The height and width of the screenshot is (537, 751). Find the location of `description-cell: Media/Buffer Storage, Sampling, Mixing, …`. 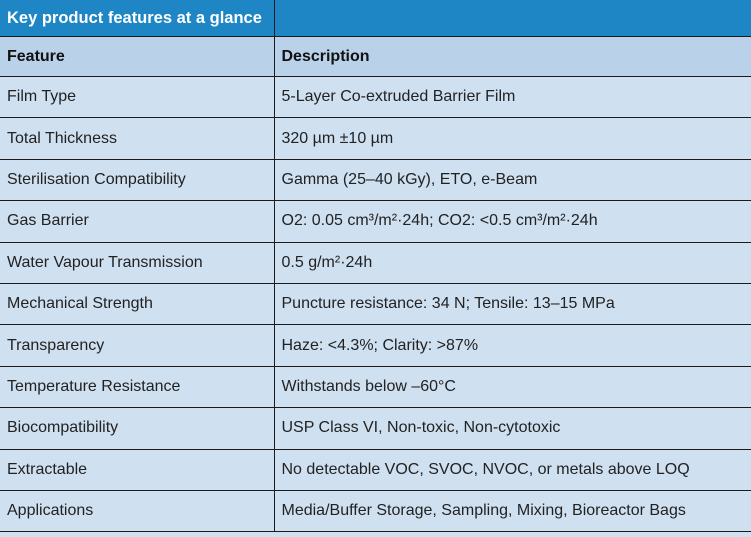

description-cell: Media/Buffer Storage, Sampling, Mixing, … is located at coordinates (512, 511).